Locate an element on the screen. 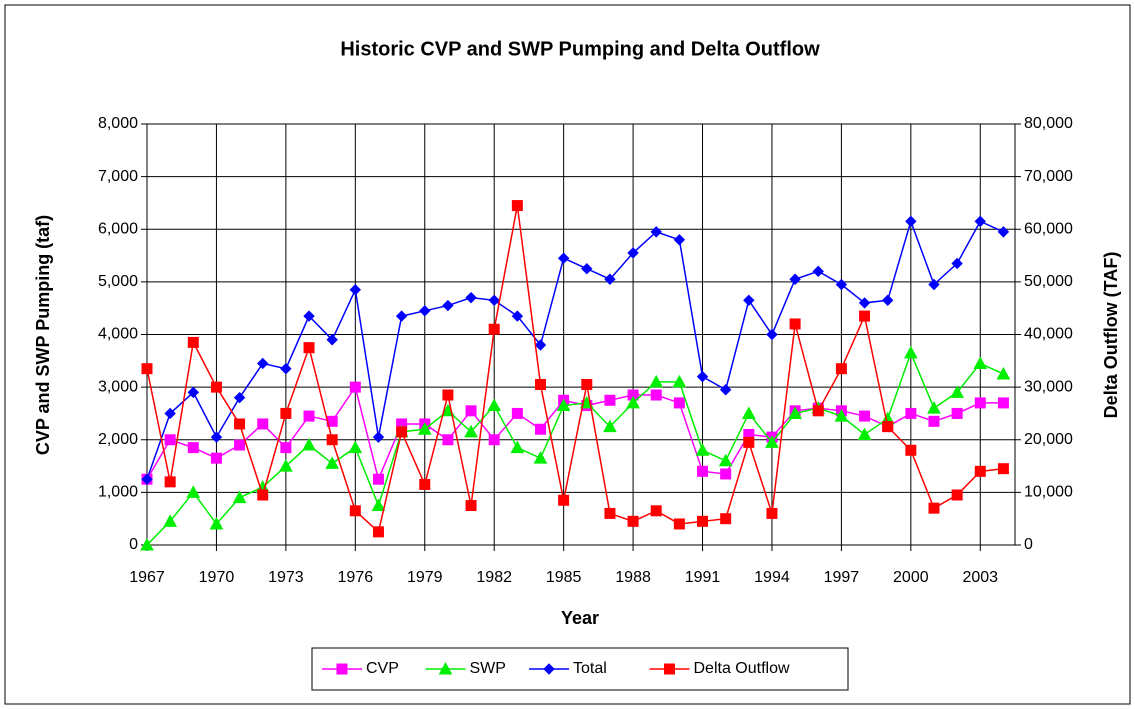 This screenshot has height=709, width=1135. y2-tick-label: 30,000 is located at coordinates (1048, 386).